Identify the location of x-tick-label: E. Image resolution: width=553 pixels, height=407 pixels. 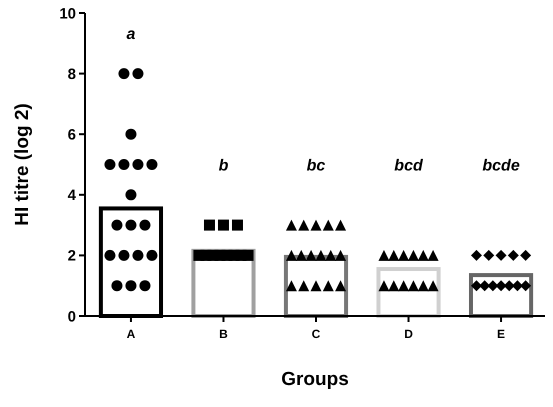
(501, 334).